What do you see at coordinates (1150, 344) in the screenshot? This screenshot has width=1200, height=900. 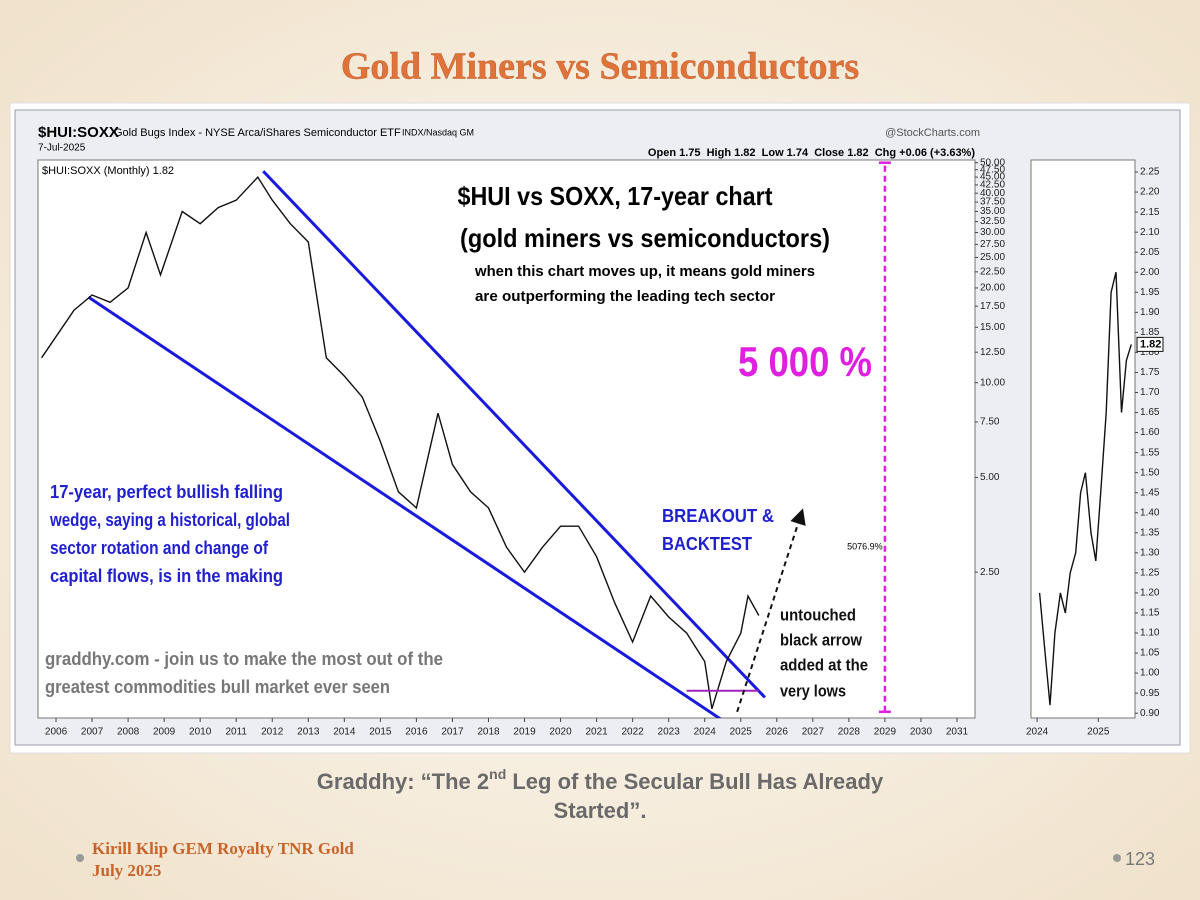 I see `last-value-box` at bounding box center [1150, 344].